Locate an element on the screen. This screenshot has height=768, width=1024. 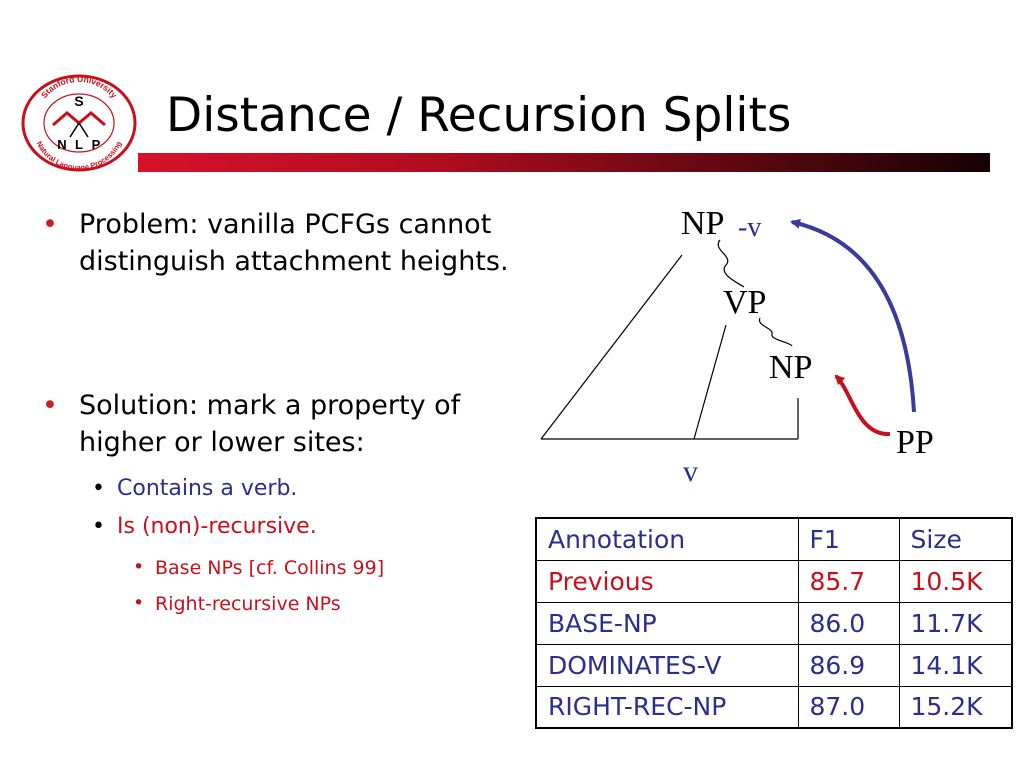
logo-letter-l: L is located at coordinates (79, 144).